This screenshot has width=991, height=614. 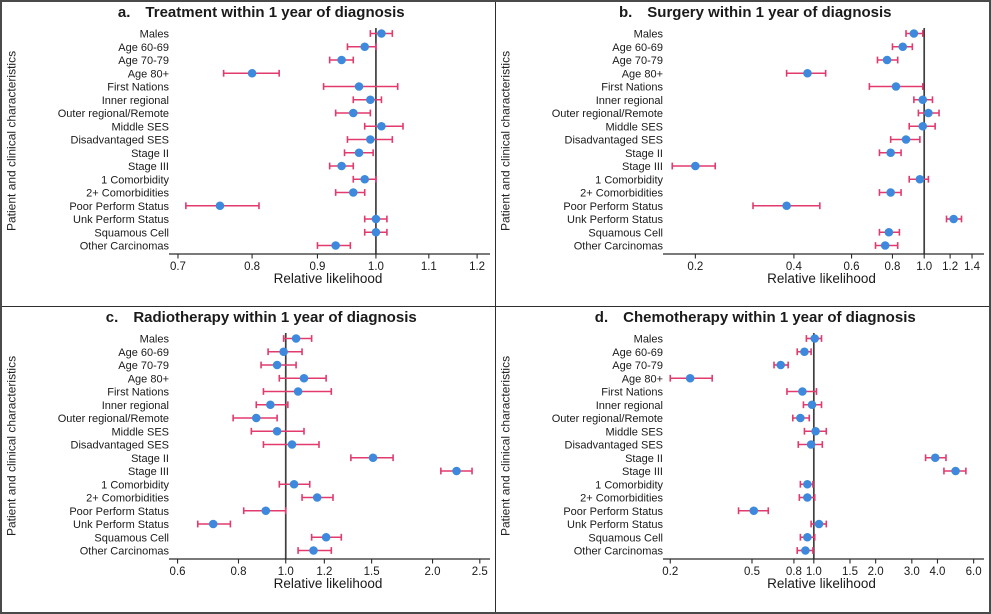 I want to click on panel-c-letter: c., so click(x=112, y=317).